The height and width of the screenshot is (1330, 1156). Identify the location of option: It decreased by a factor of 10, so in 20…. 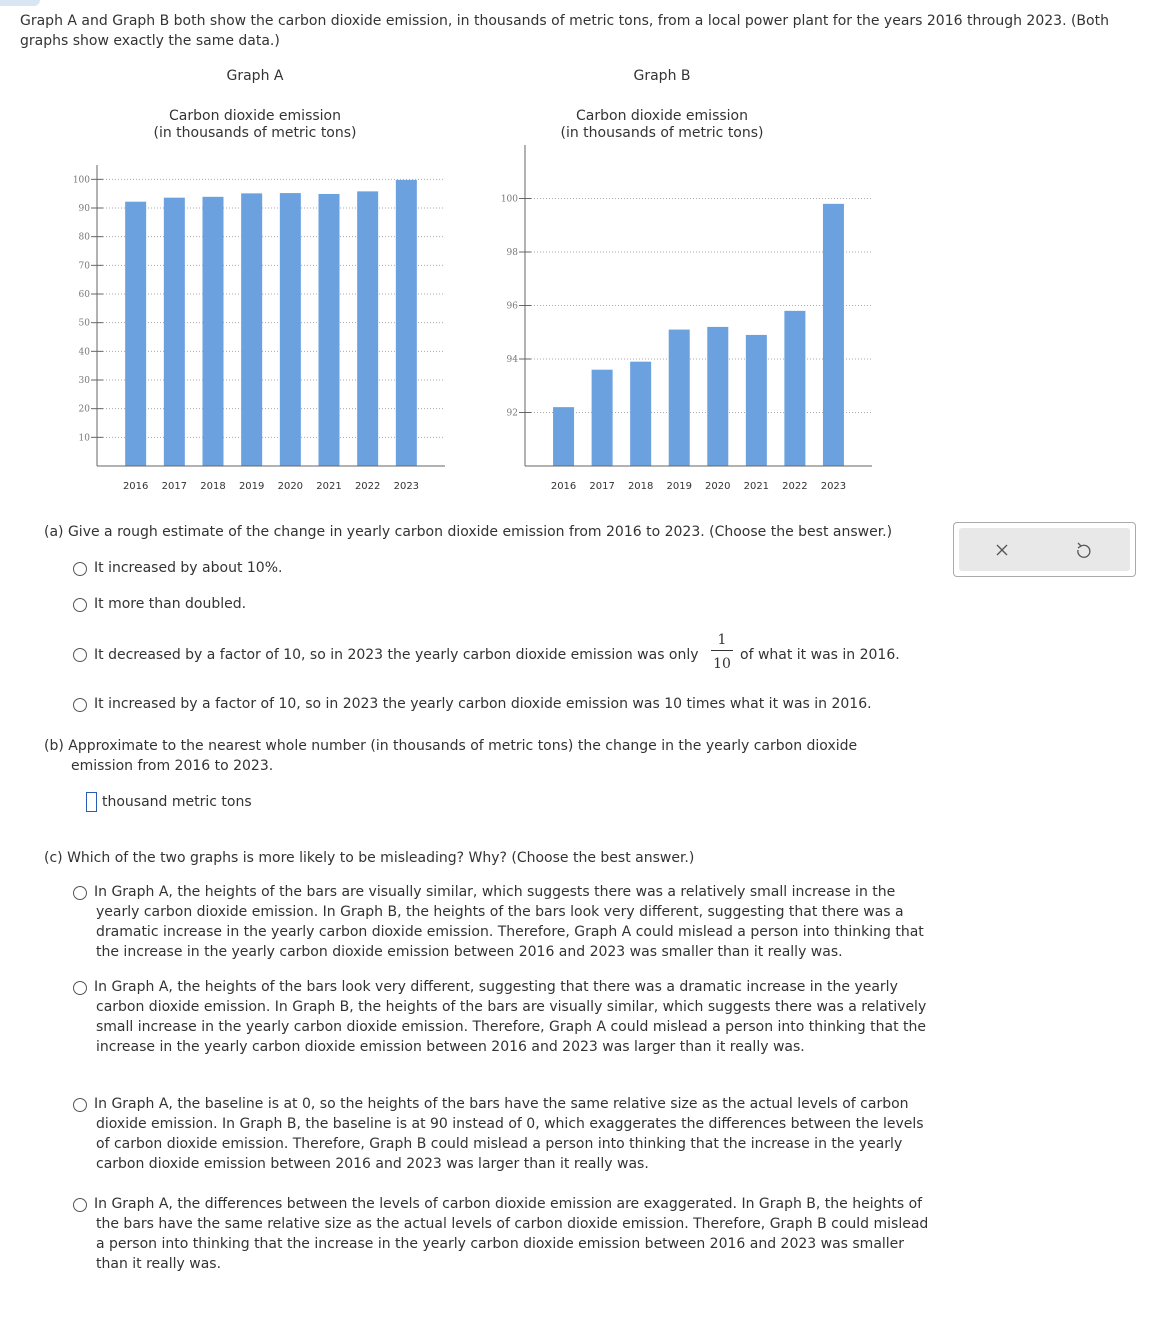
(396, 655).